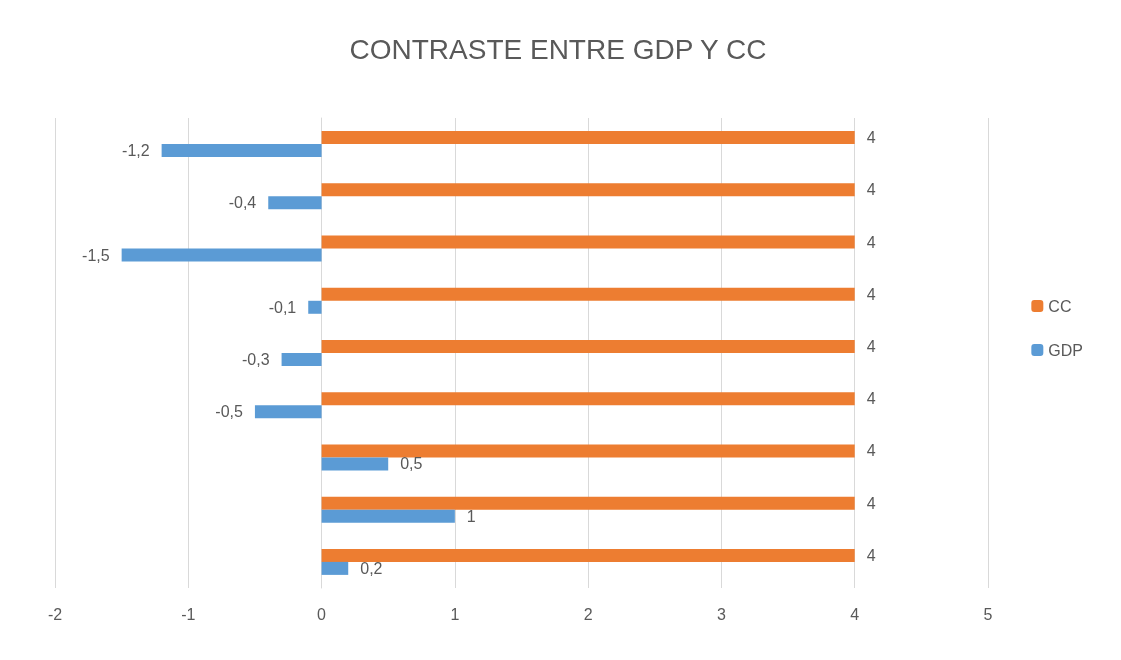  I want to click on x-tick-label: 5, so click(988, 614).